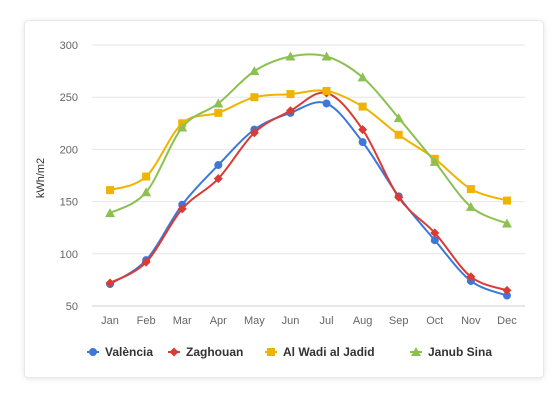 This screenshot has width=560, height=400. Describe the element at coordinates (69, 203) in the screenshot. I see `y-tick-label: 150` at that location.